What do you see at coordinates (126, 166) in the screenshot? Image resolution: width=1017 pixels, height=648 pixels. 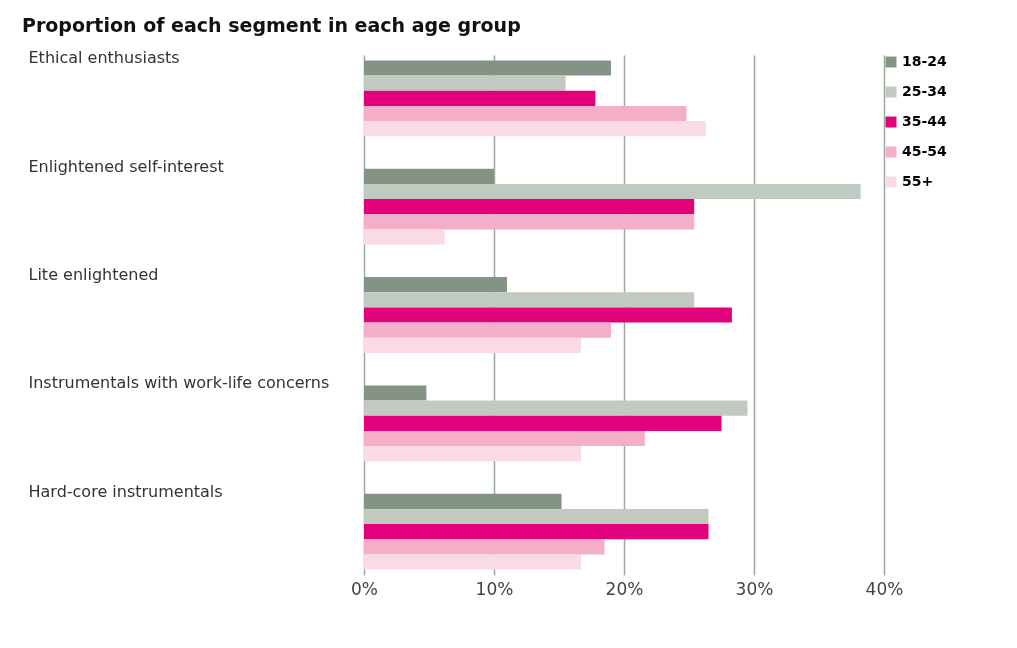 I see `y-tick-label: Enlightened self-interest` at bounding box center [126, 166].